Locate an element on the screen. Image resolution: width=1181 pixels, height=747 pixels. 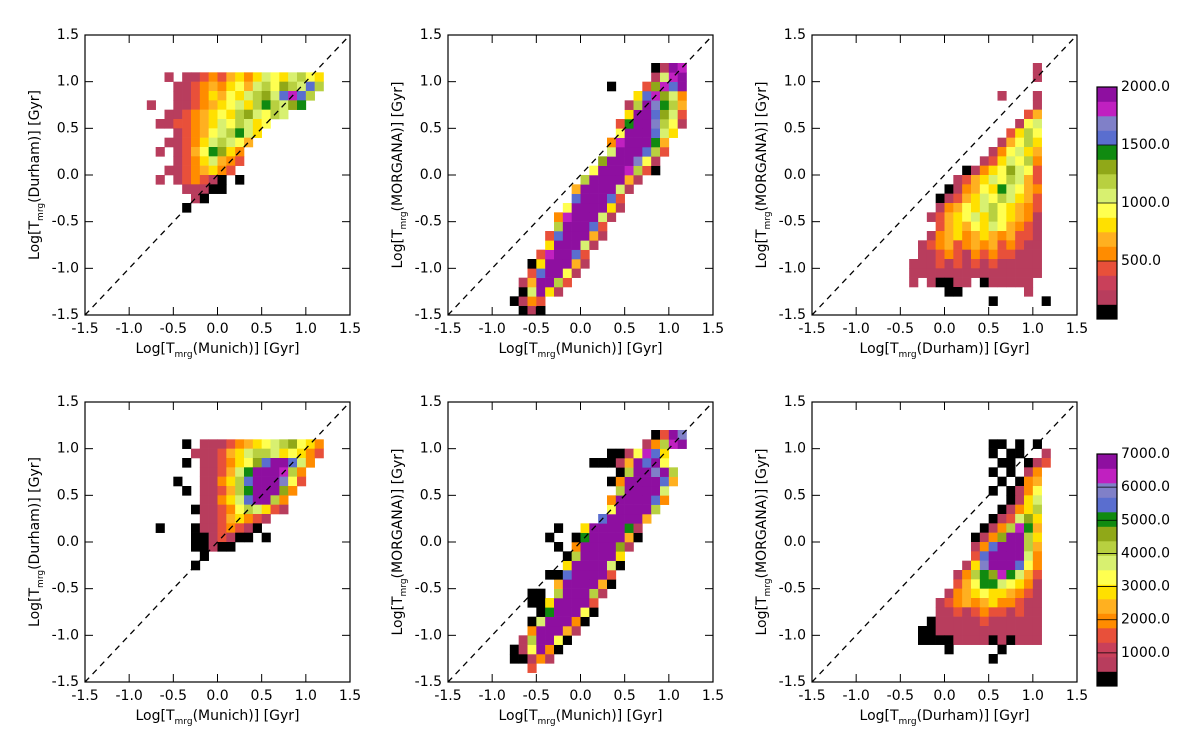
y-tick-label: 0.5 is located at coordinates (795, 495).